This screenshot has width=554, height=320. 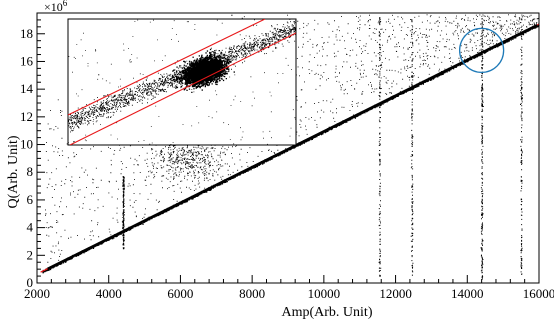 What do you see at coordinates (30, 254) in the screenshot?
I see `y-tick-label: 2` at bounding box center [30, 254].